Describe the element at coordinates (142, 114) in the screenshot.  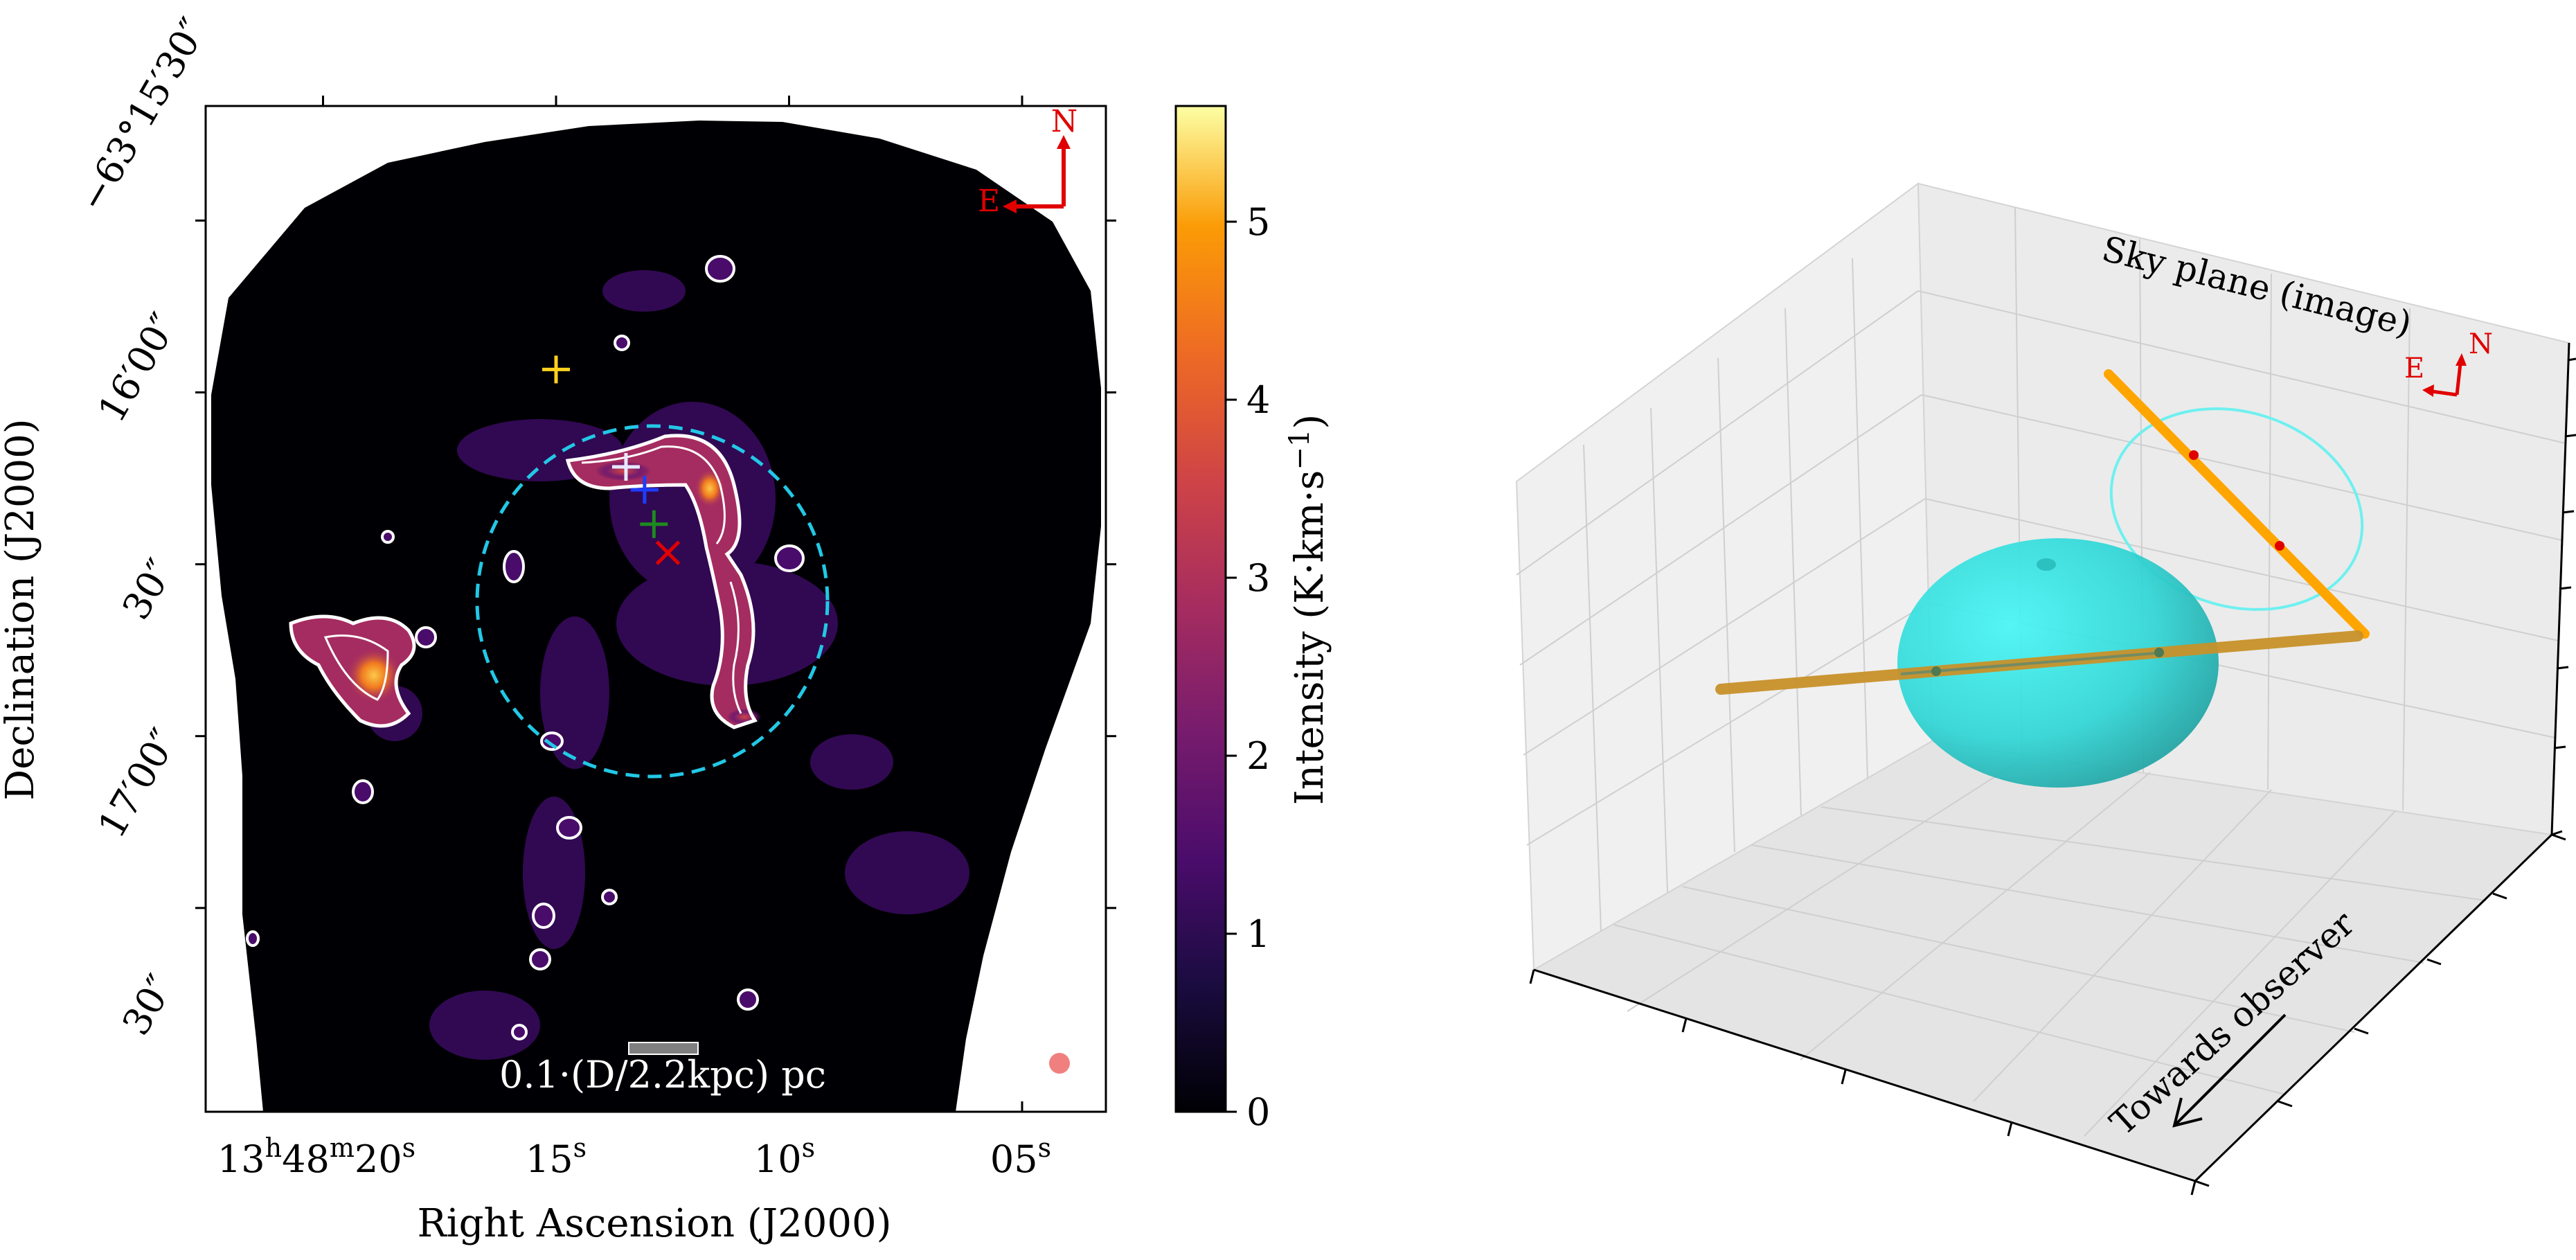
I see `dec-tick-label: −63°15′30″` at that location.